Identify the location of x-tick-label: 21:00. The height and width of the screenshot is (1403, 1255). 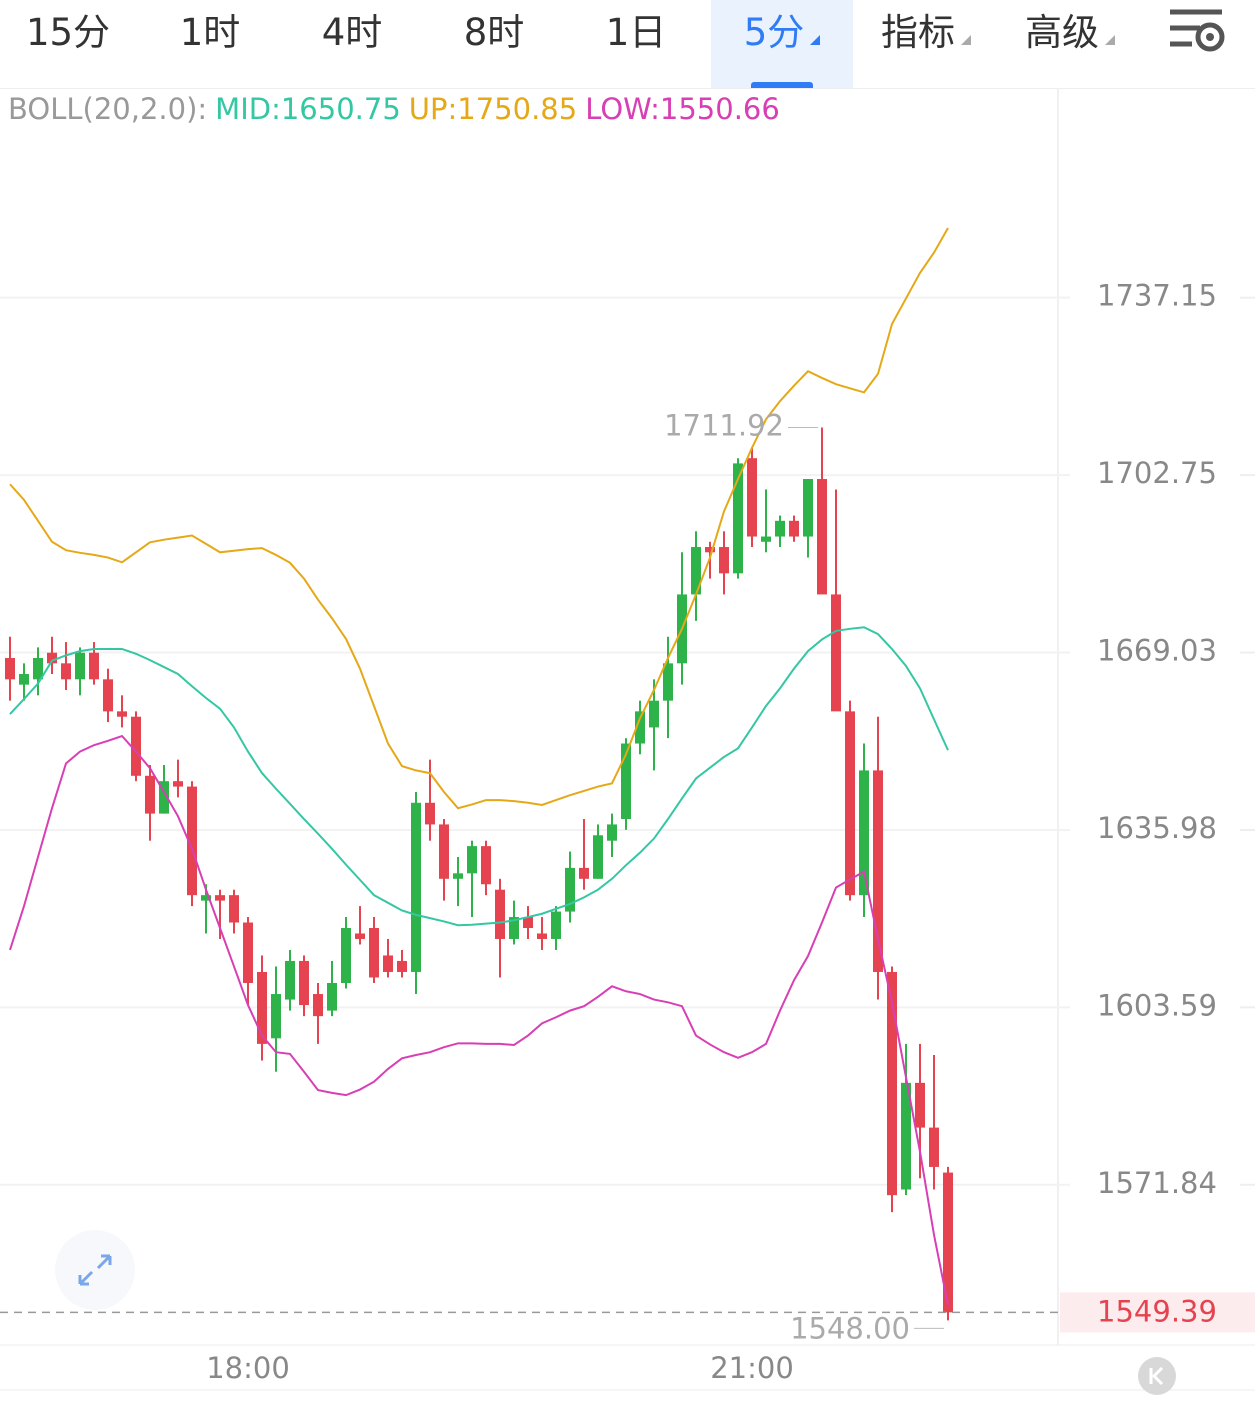
(752, 1368).